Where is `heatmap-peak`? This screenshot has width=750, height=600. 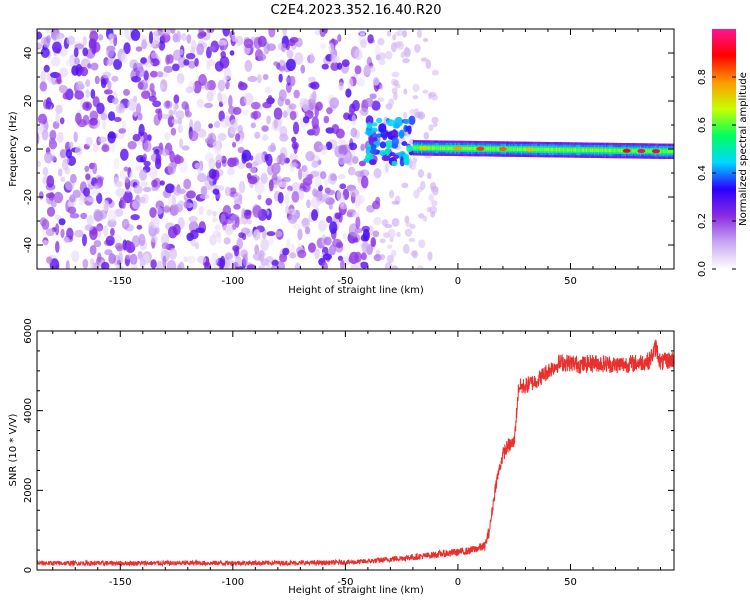
heatmap-peak is located at coordinates (502, 149).